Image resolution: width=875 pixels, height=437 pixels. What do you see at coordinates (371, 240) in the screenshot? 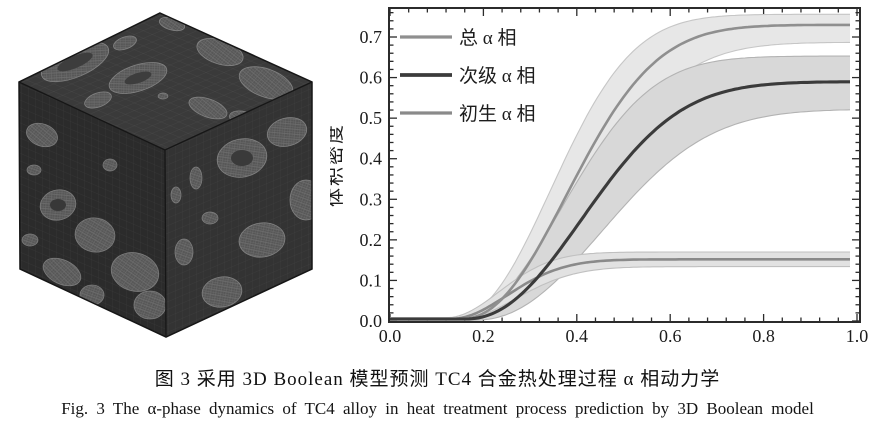
I see `y-tick-label: 0.2` at bounding box center [371, 240].